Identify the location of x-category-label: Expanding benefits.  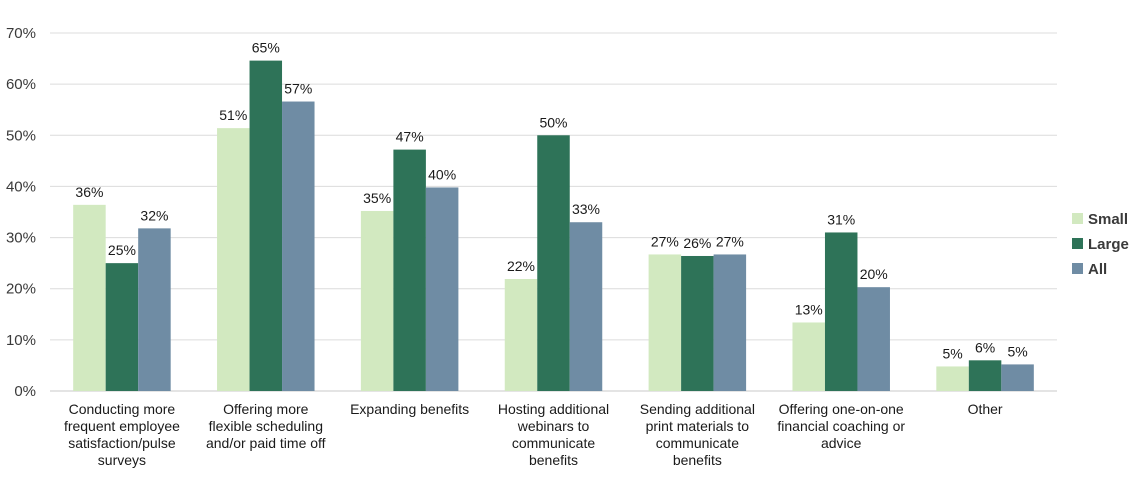
(409, 409).